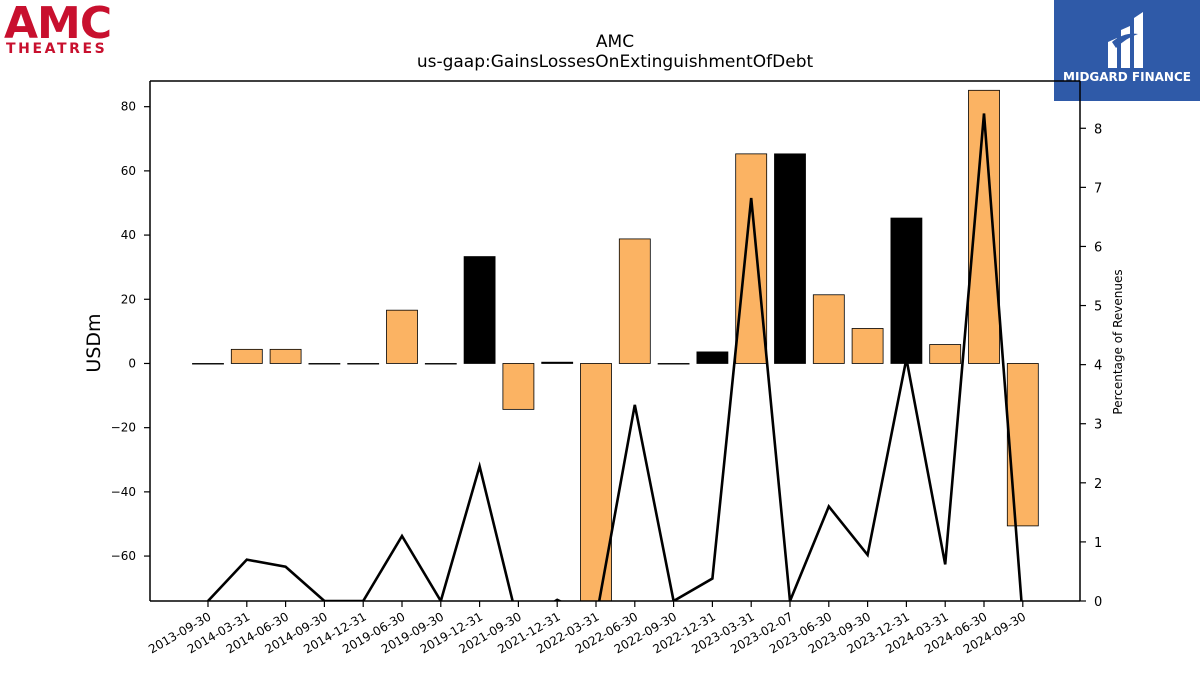 This screenshot has width=1200, height=675. What do you see at coordinates (94, 342) in the screenshot?
I see `y-axis-label: USDm` at bounding box center [94, 342].